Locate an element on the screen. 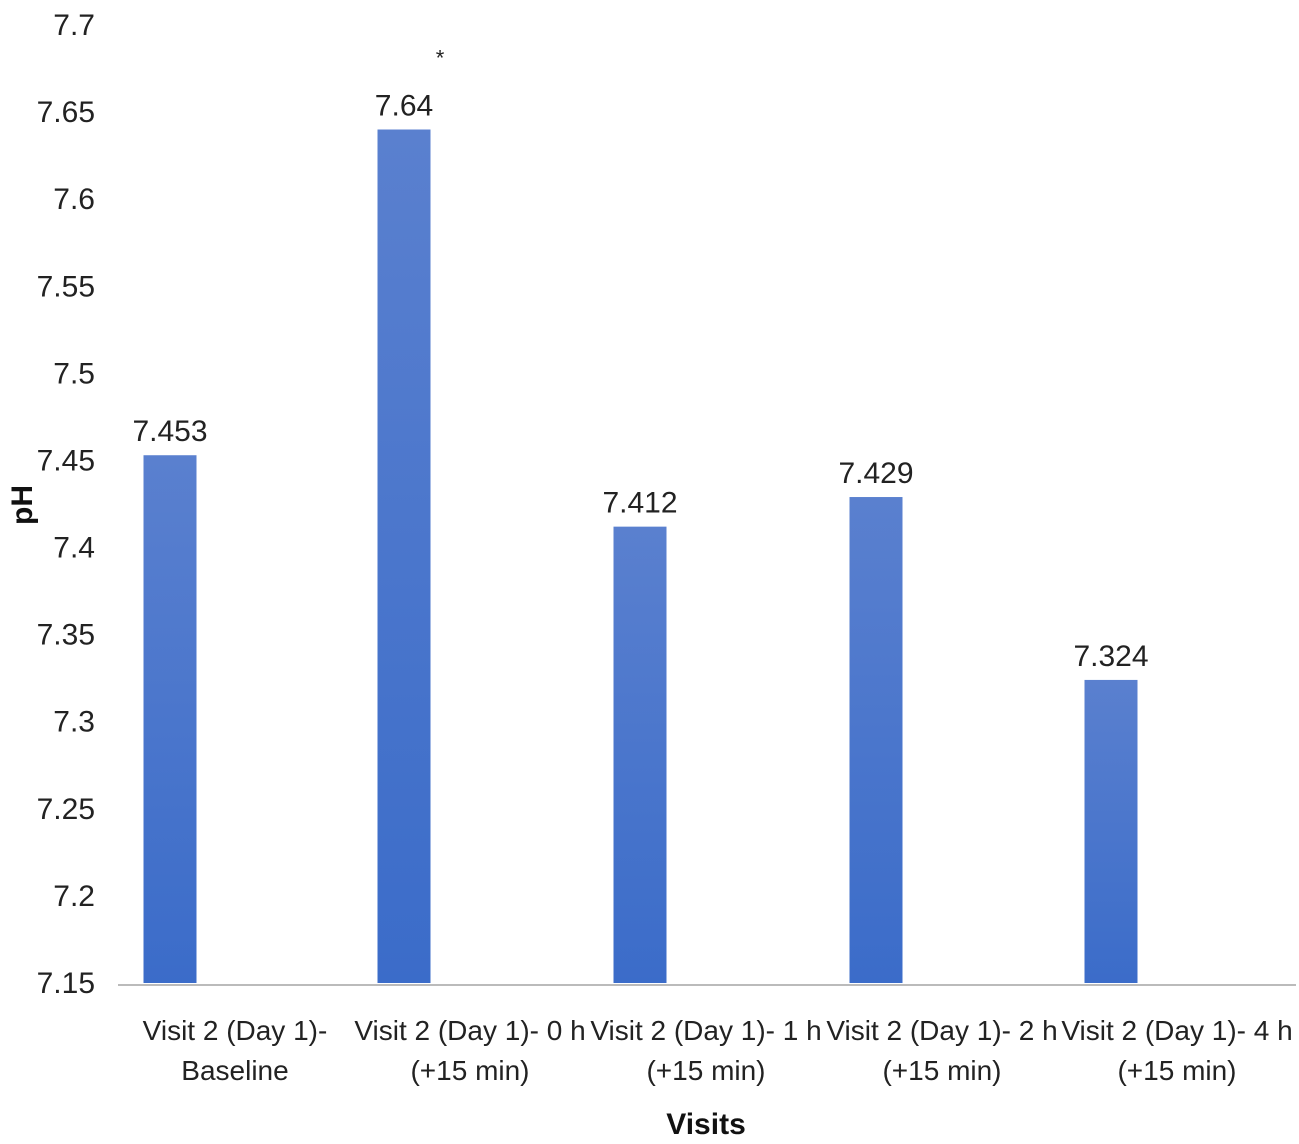  y-tick-label: 7.2 is located at coordinates (74, 896).